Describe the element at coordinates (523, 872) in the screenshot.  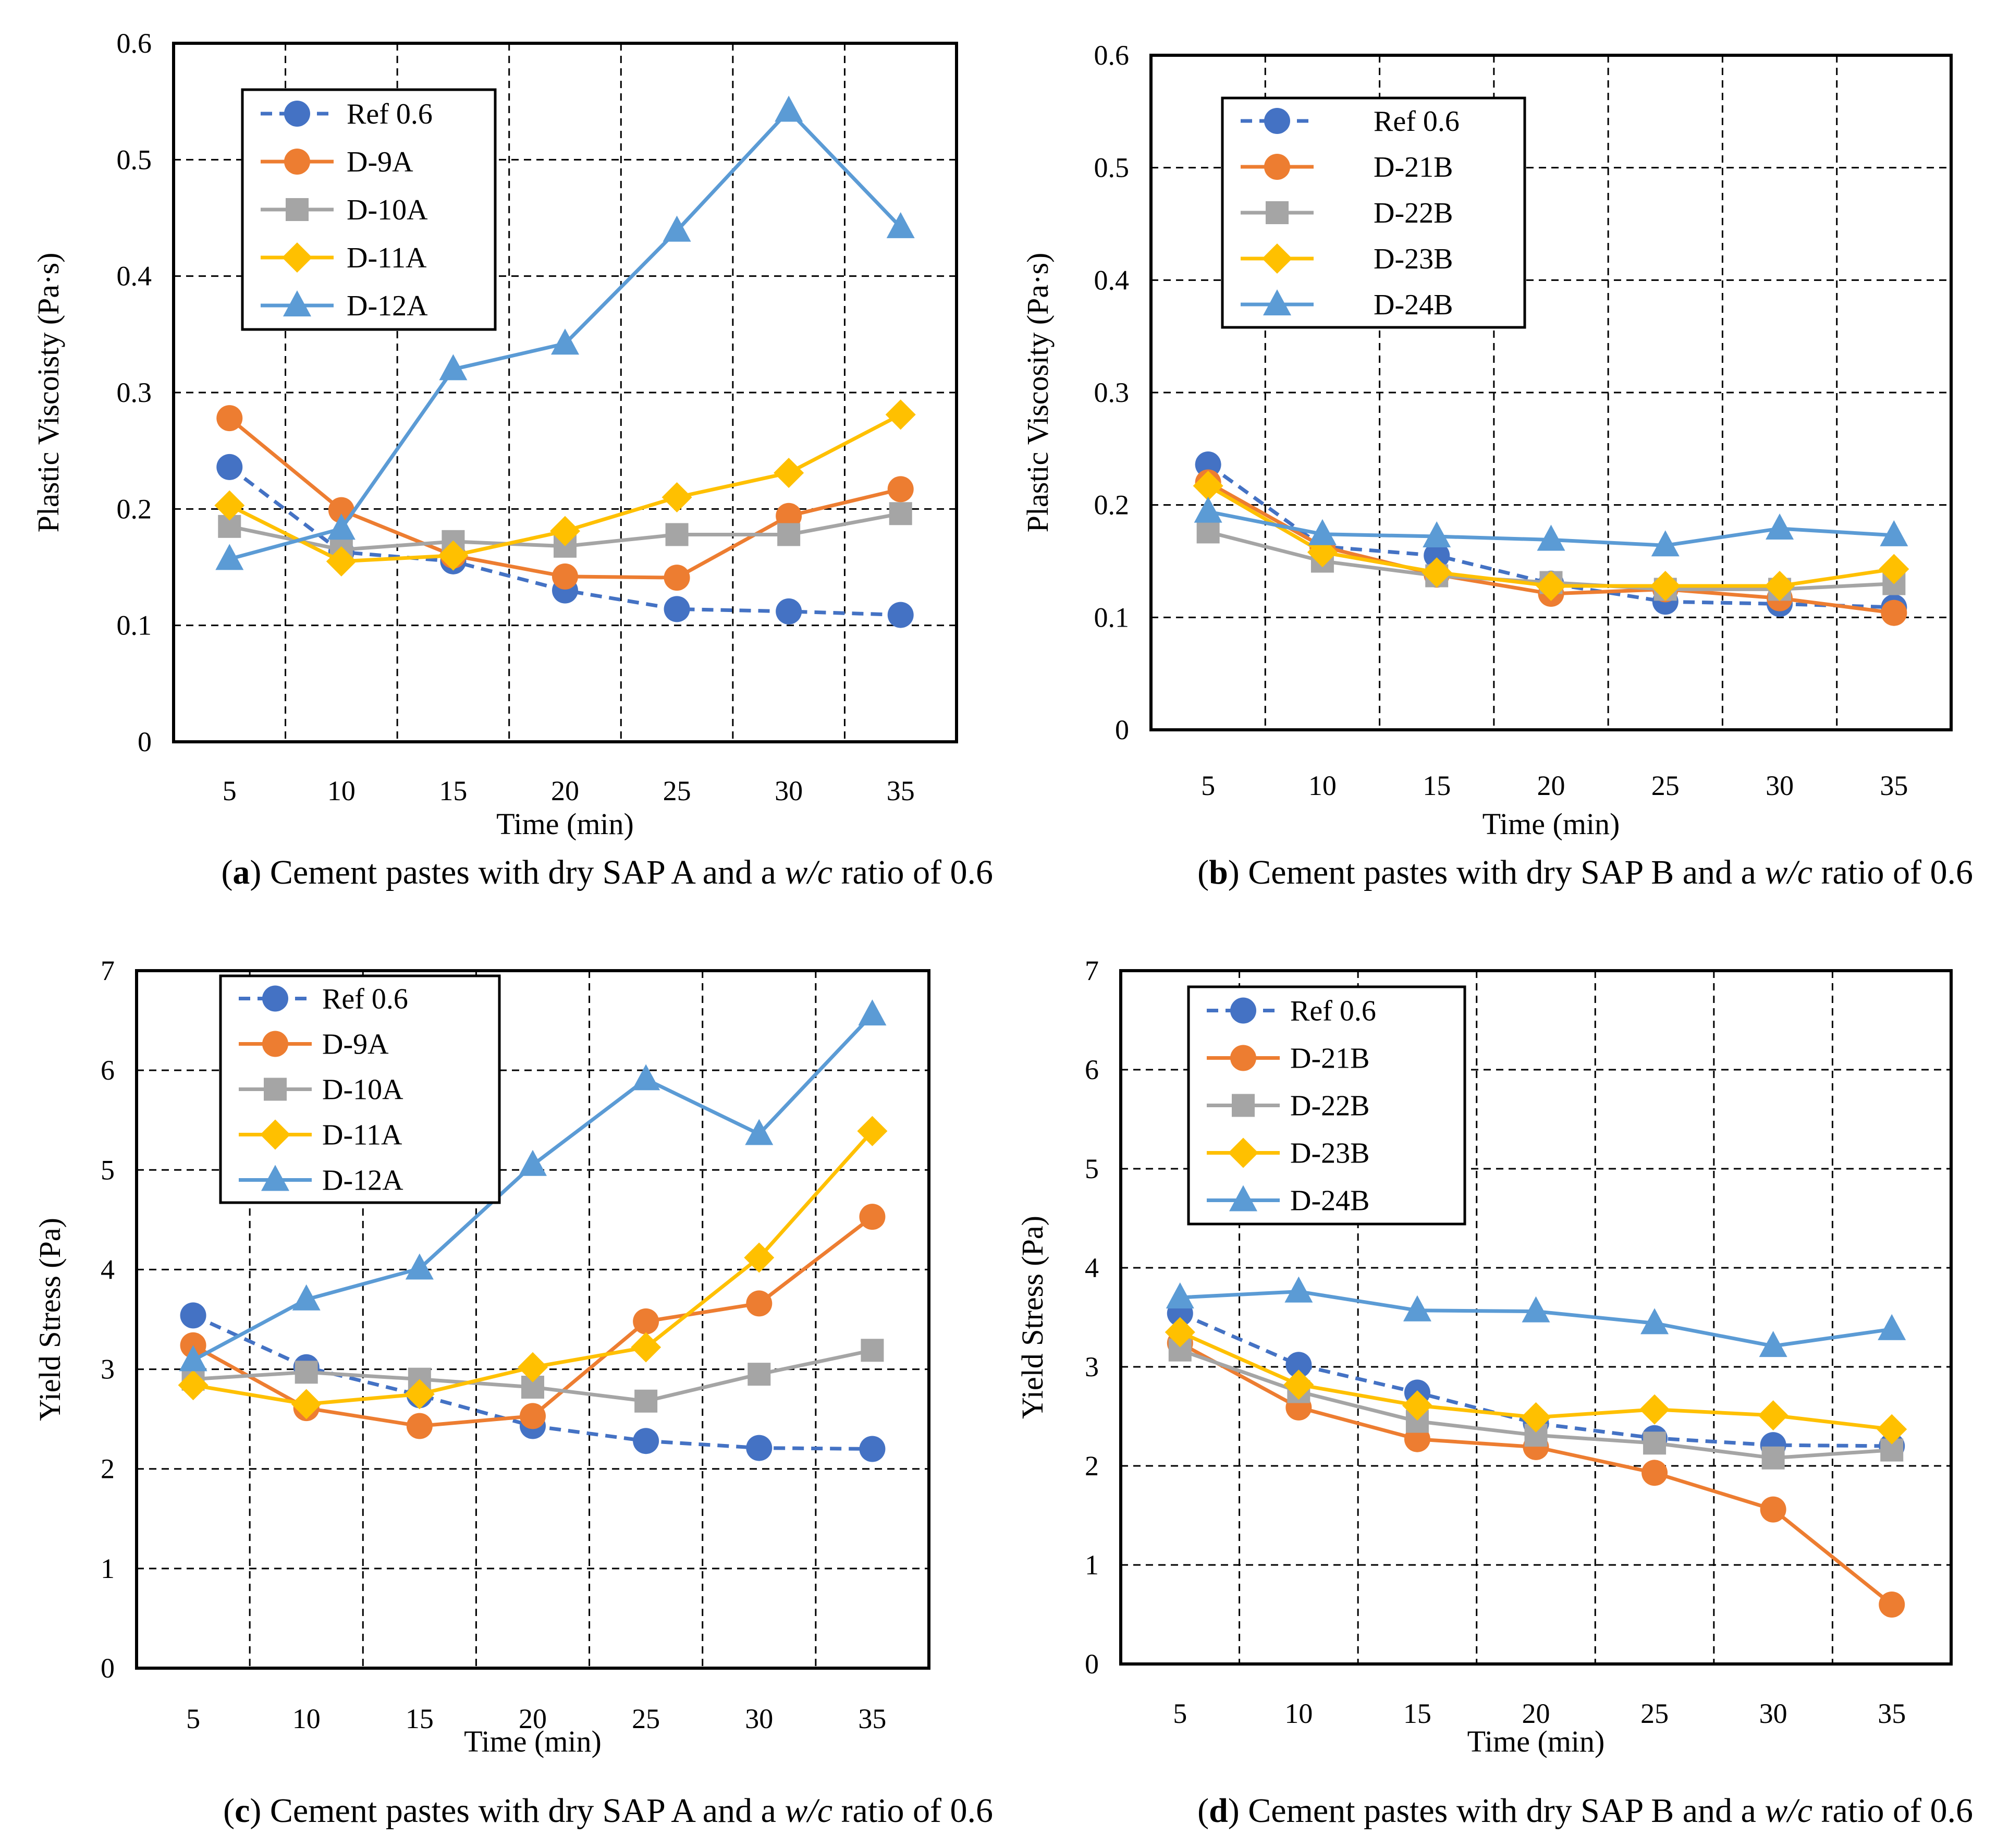
I see `caption-text: Cement pastes with dry SAP A and a` at that location.